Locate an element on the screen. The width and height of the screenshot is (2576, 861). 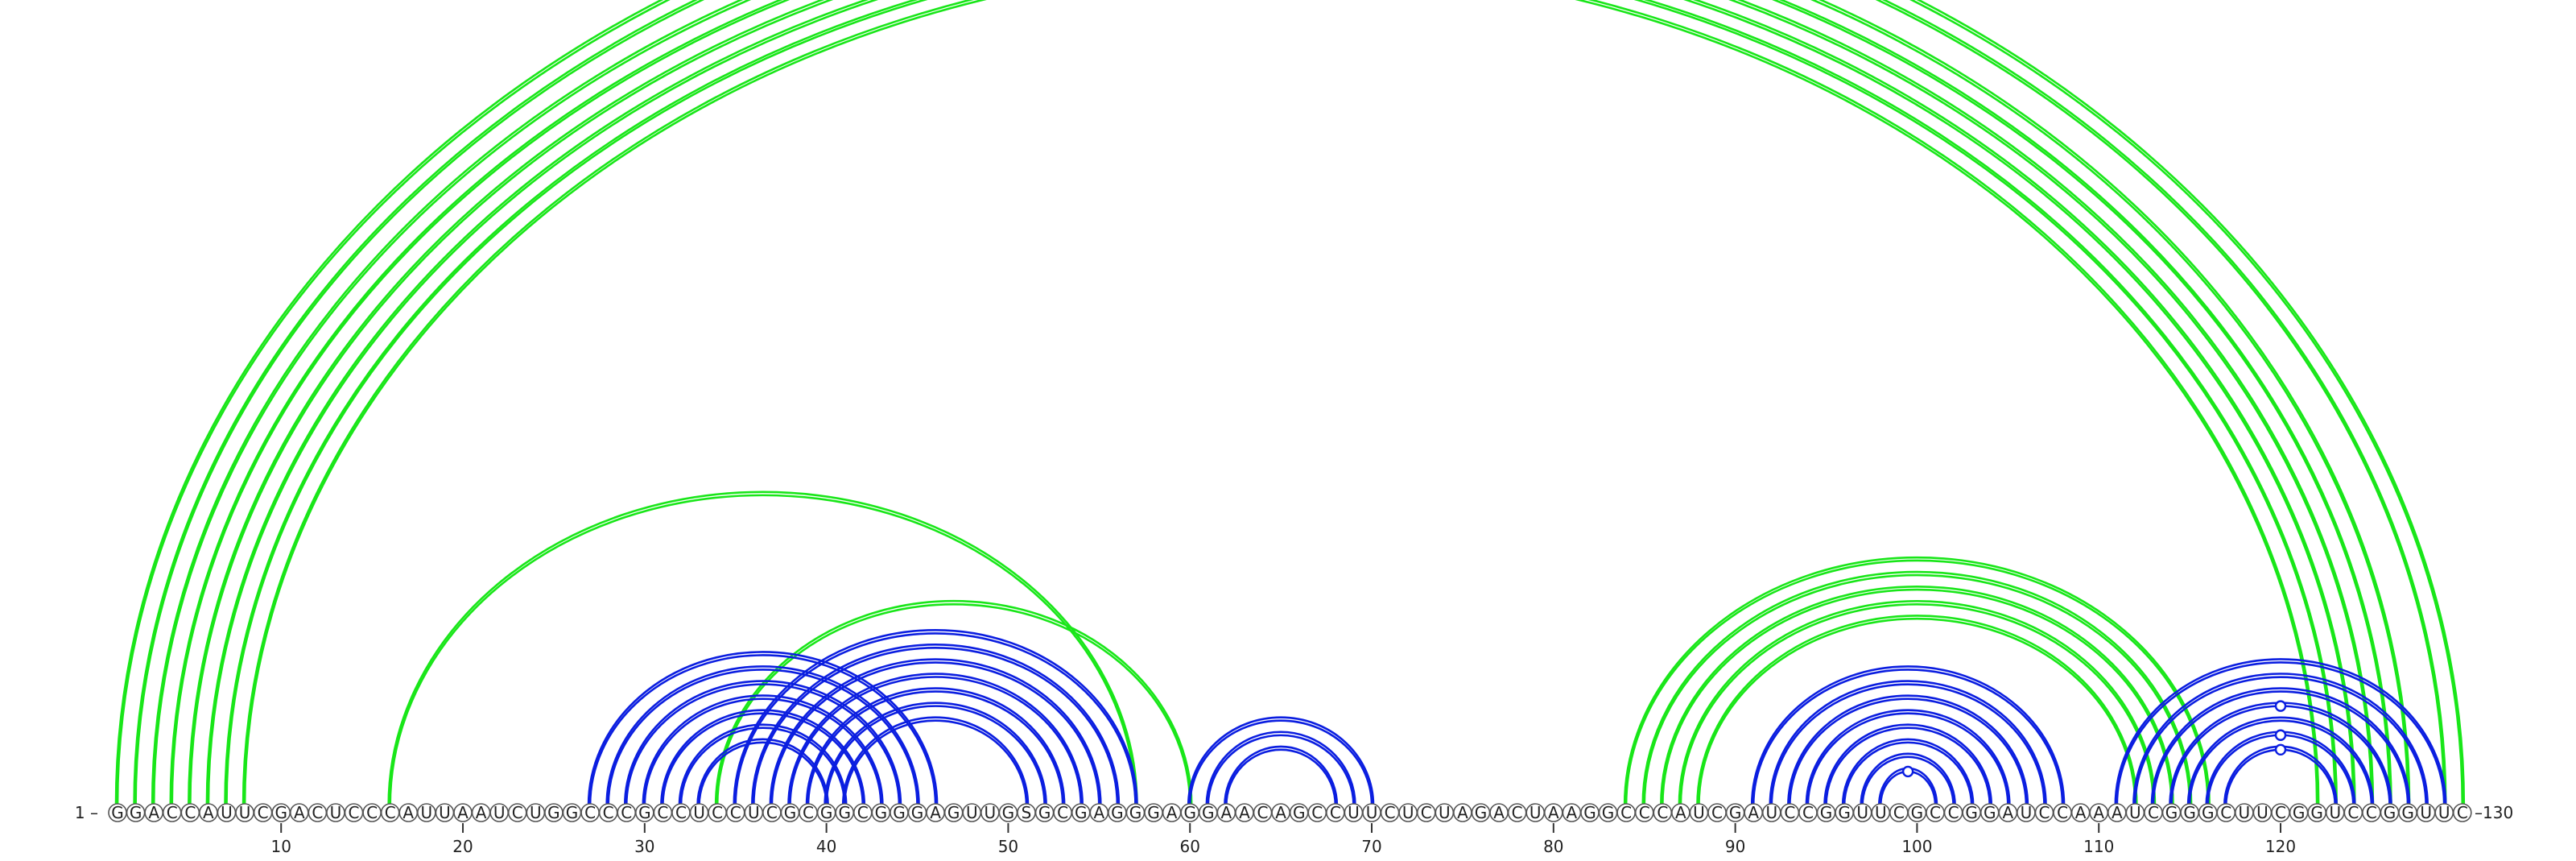
position-tick-label: 30 is located at coordinates (644, 846).